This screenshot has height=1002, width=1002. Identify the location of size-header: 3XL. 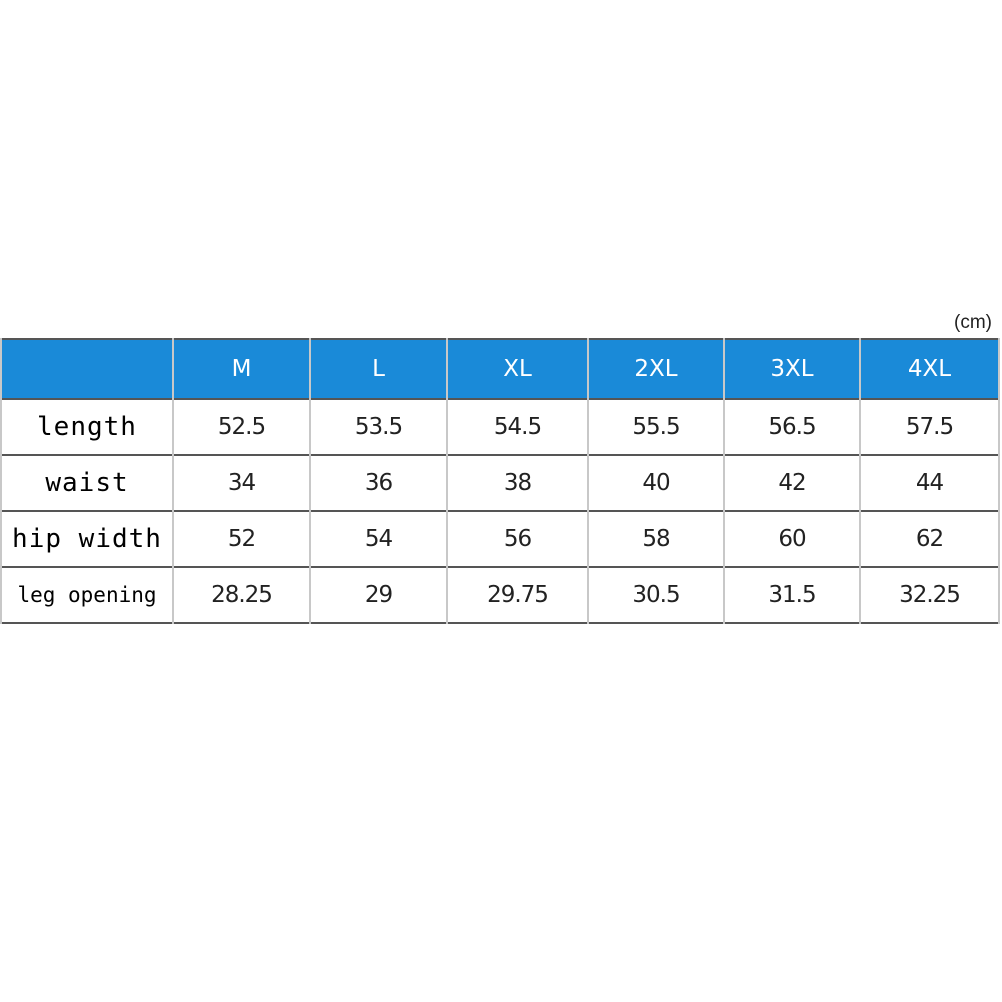
(792, 369).